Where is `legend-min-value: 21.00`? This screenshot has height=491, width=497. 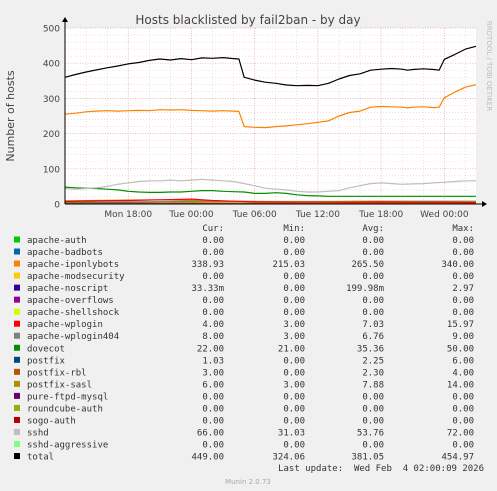 legend-min-value: 21.00 is located at coordinates (291, 349).